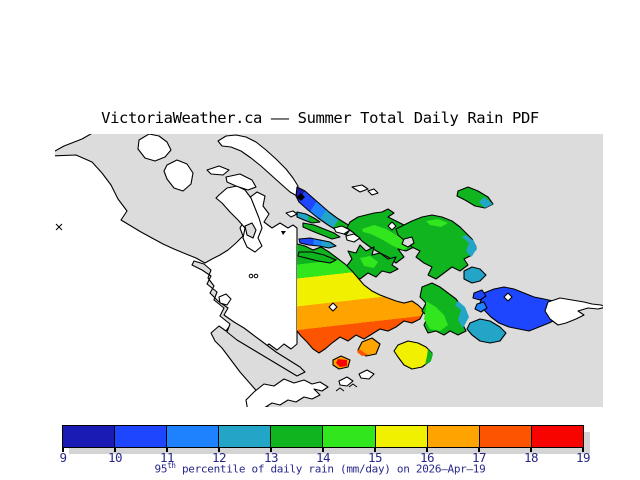  I want to click on islet-yellow-green-edge, so click(429, 357).